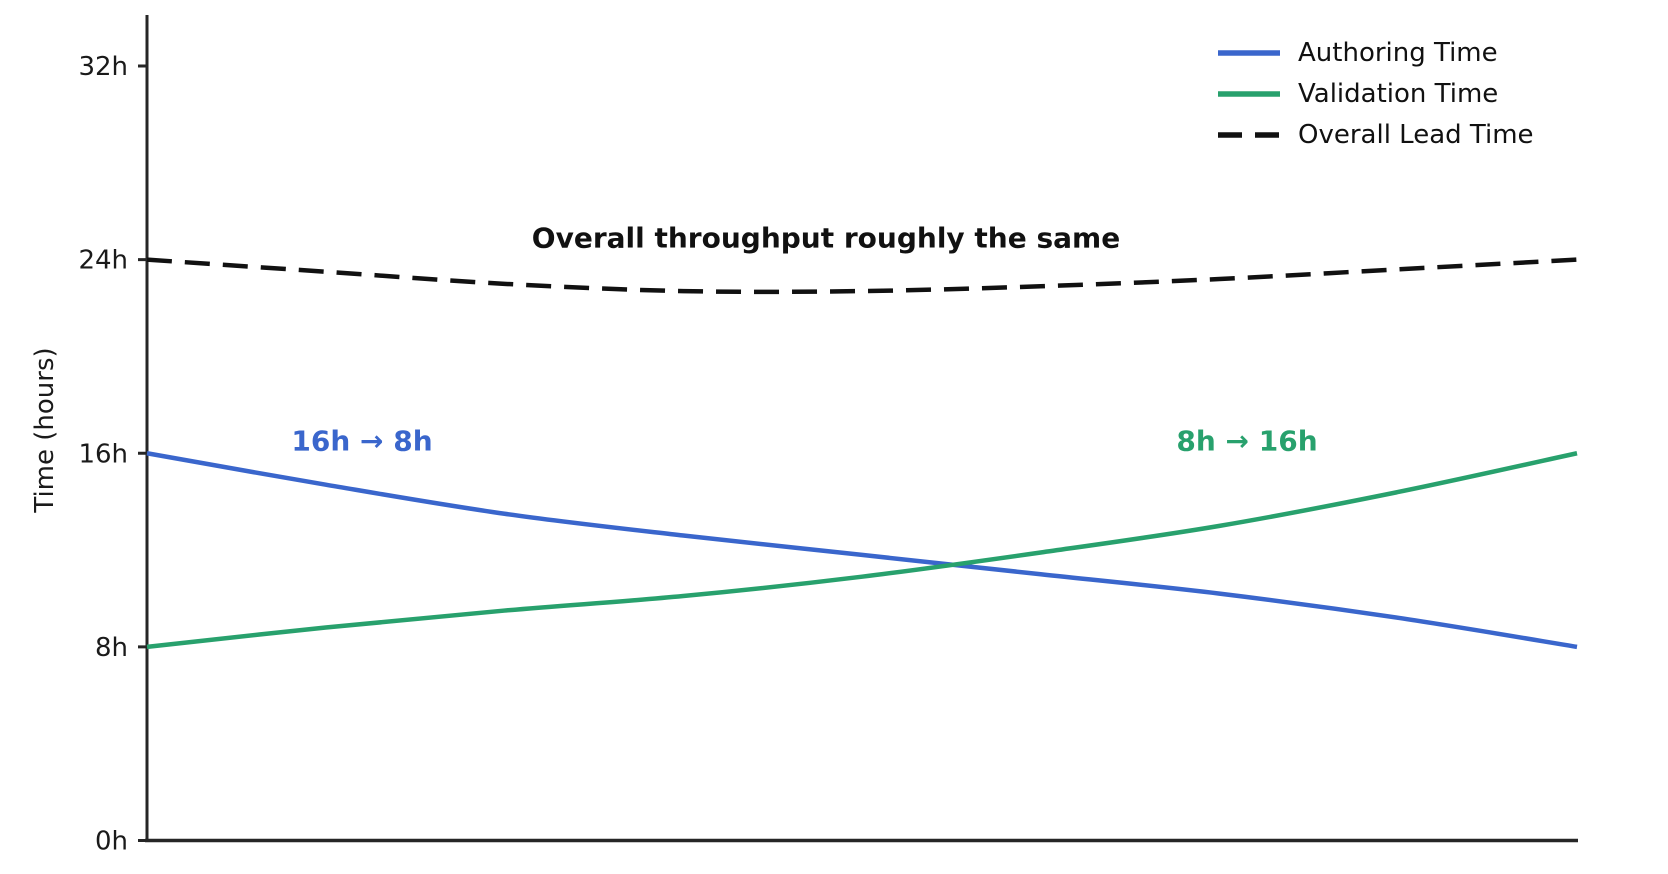 The width and height of the screenshot is (1668, 874). Describe the element at coordinates (1249, 135) in the screenshot. I see `legend-line-sample-lead-time` at that location.